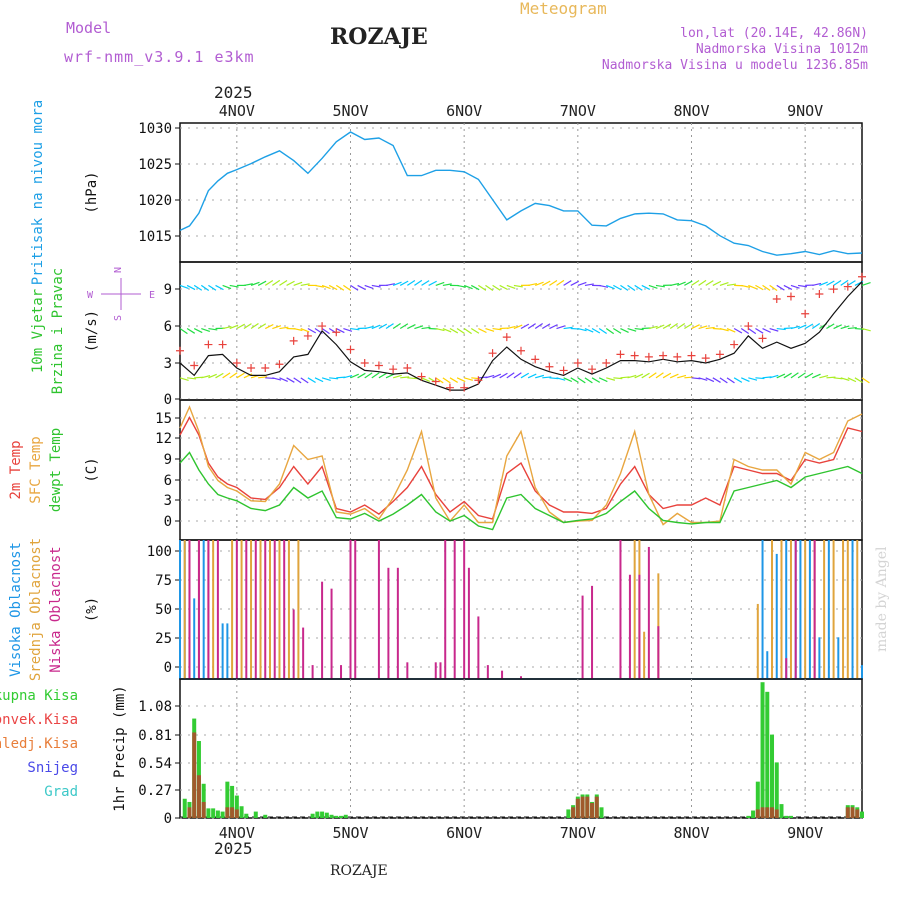  What do you see at coordinates (521, 192) in the screenshot?
I see `panel-frame` at bounding box center [521, 192].